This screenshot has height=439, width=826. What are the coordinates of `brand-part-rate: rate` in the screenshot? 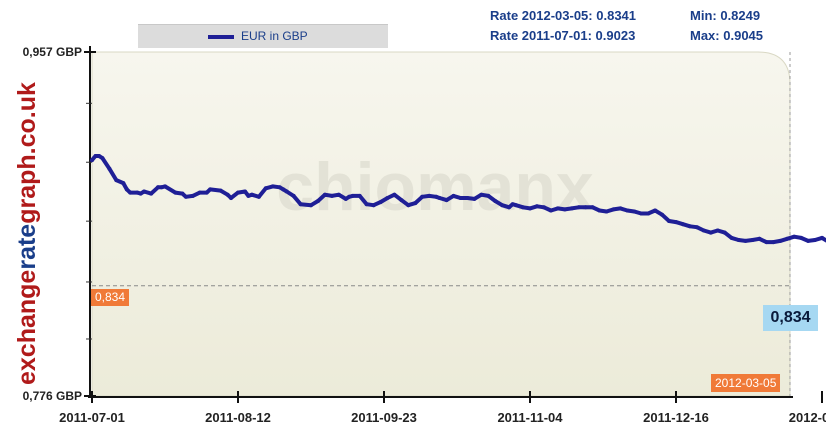 It's located at (26, 247).